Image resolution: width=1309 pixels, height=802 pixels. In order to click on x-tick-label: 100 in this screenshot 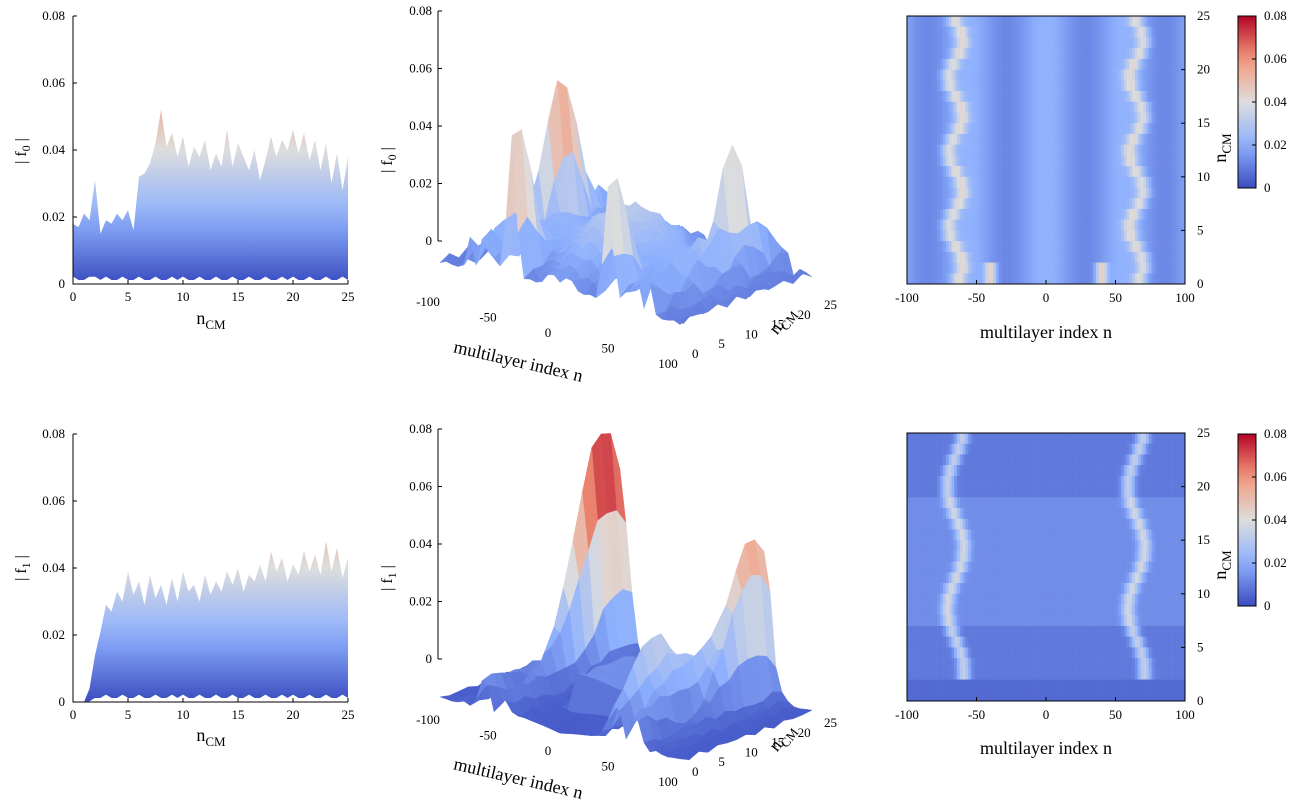, I will do `click(668, 781)`.